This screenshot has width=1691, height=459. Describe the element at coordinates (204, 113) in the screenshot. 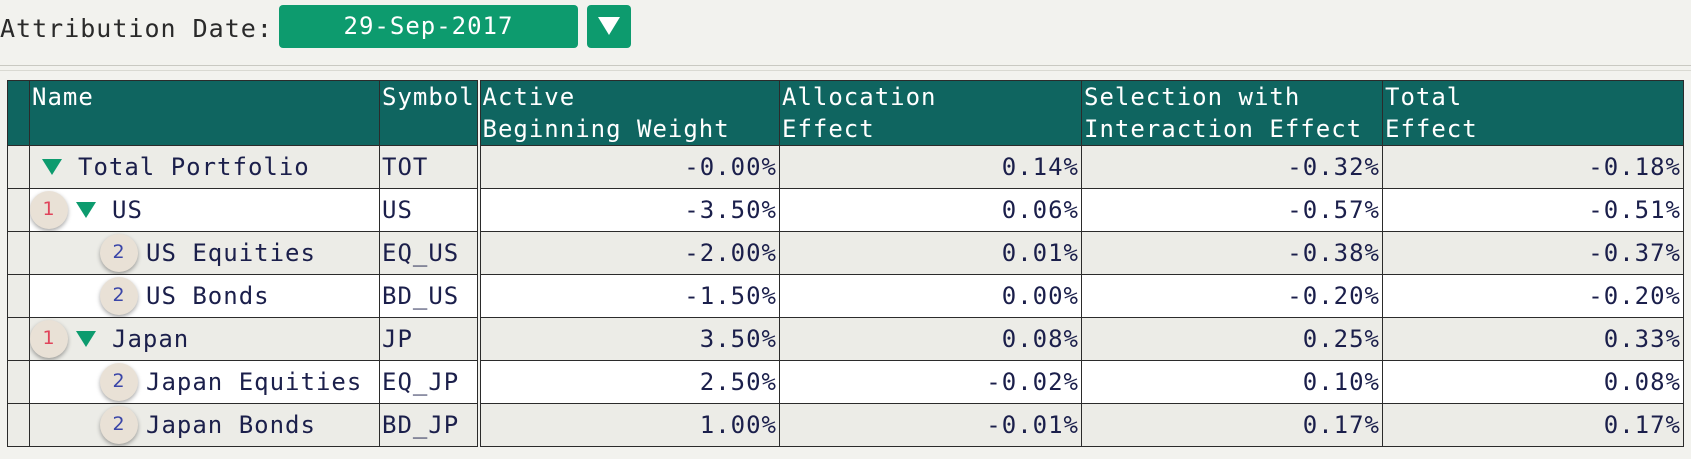

I see `column-header-name: Name` at that location.